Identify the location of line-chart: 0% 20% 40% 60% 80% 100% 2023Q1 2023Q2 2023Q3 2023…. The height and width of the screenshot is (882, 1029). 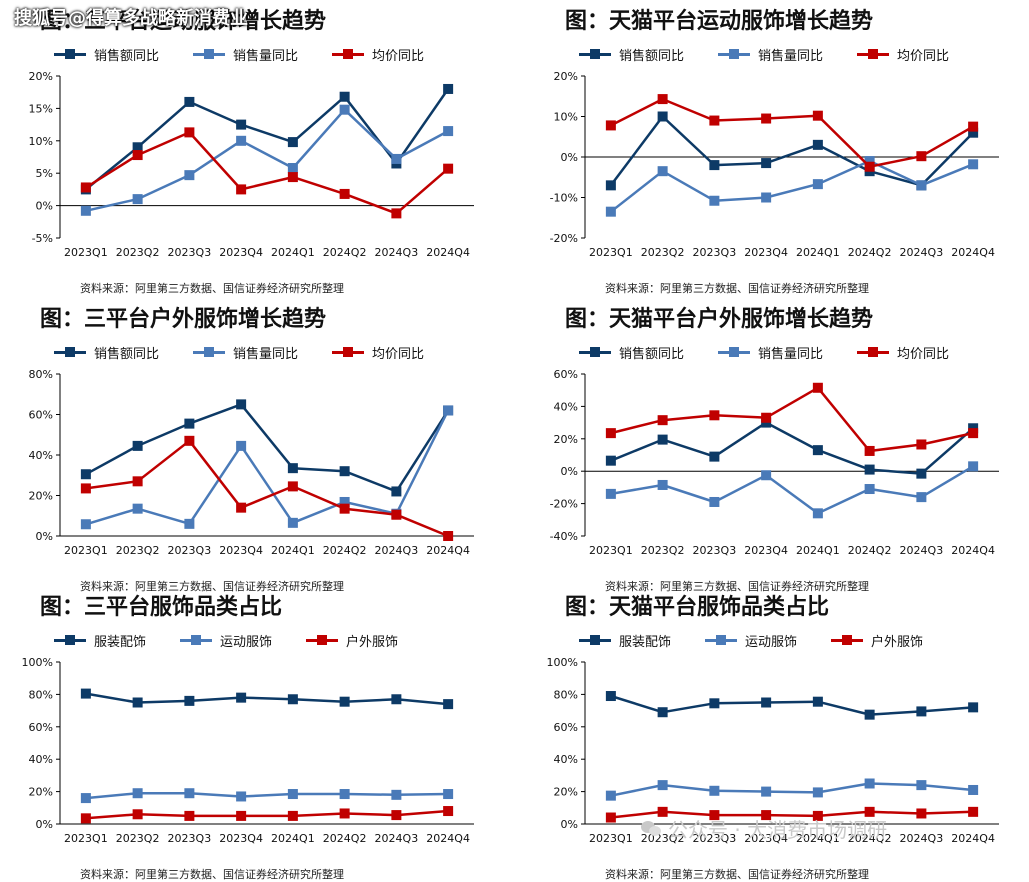
(773, 750).